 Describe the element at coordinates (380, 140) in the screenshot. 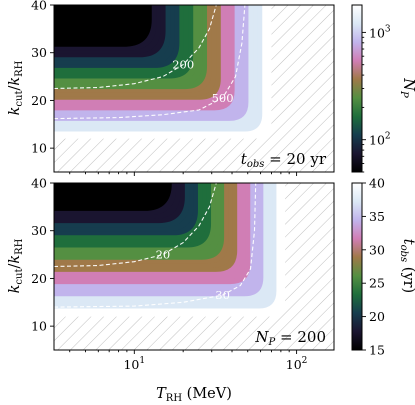

I see `colorbar-tick-label: 10²` at that location.